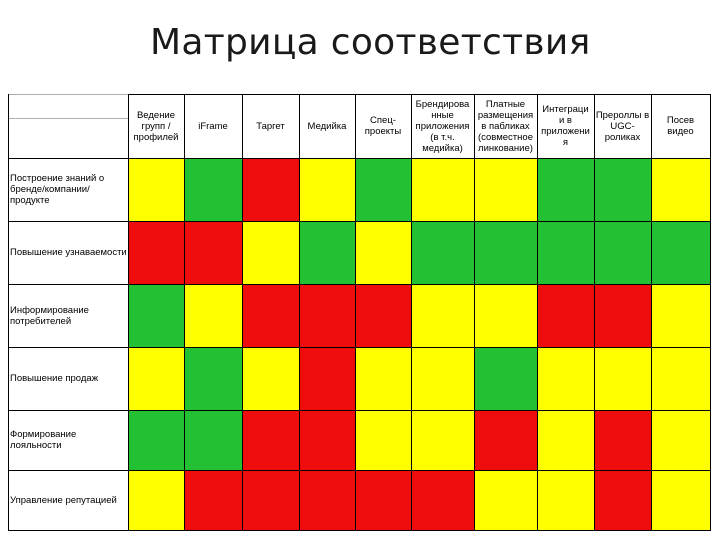  I want to click on column-header: Спец- проекты, so click(383, 126).